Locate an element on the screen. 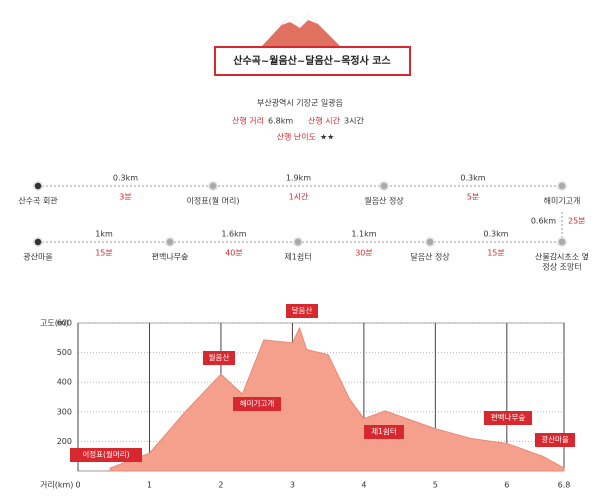 The width and height of the screenshot is (600, 503). title-box is located at coordinates (312, 61).